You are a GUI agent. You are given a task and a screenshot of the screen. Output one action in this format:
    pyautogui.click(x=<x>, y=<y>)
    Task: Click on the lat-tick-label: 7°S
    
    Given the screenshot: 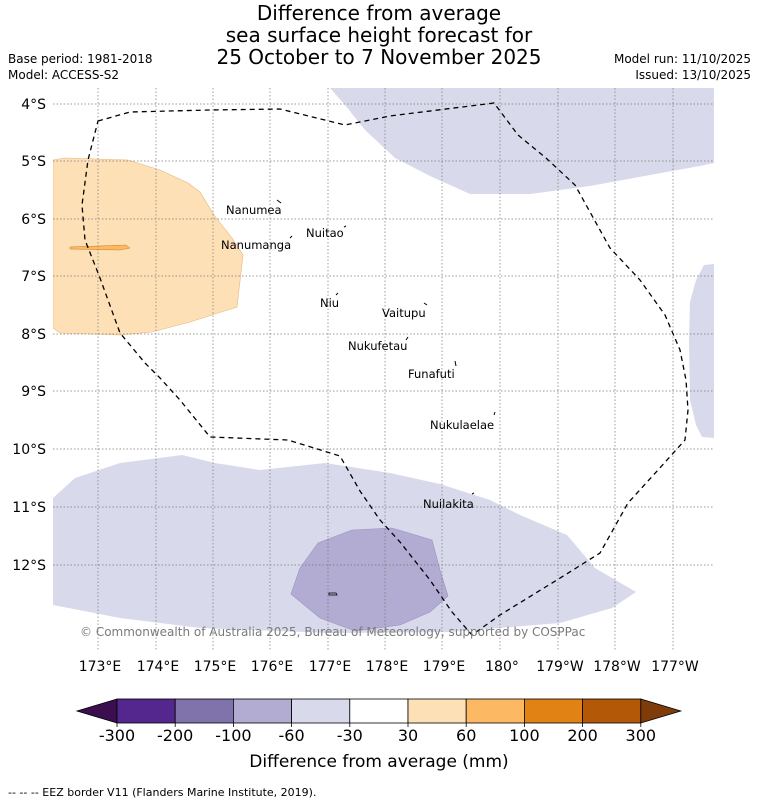 What is the action you would take?
    pyautogui.click(x=33, y=277)
    